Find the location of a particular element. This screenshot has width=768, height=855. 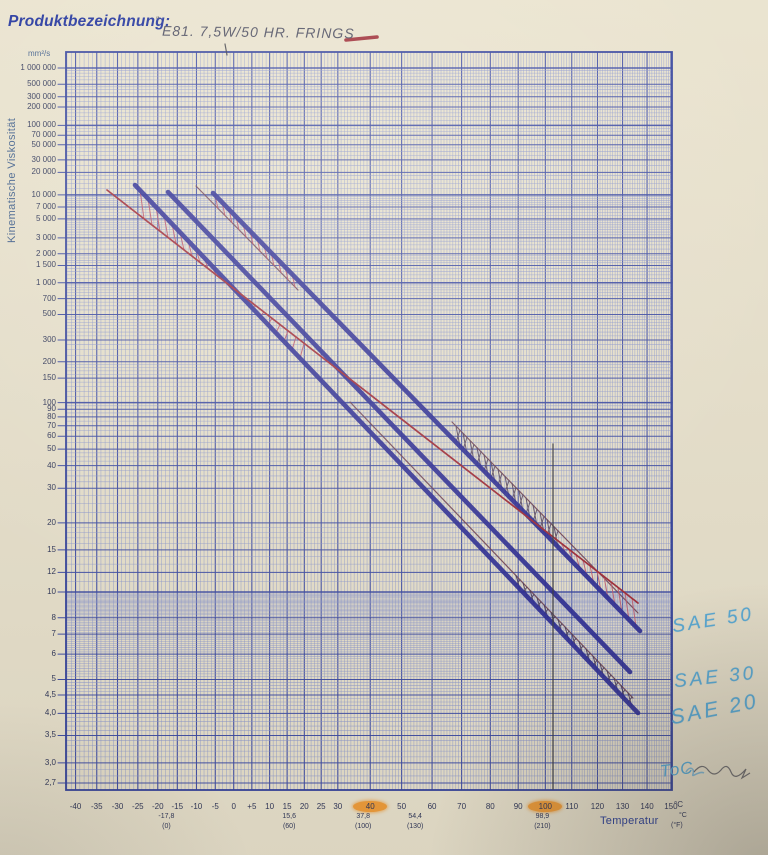

red-dash-mark is located at coordinates (361, 38).